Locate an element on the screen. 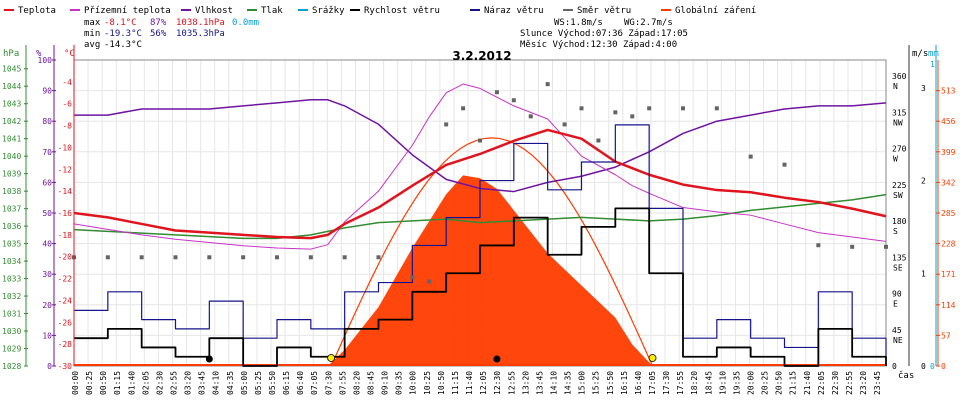 This screenshot has width=966, height=400. axis-time-tick: 01:15 is located at coordinates (117, 383).